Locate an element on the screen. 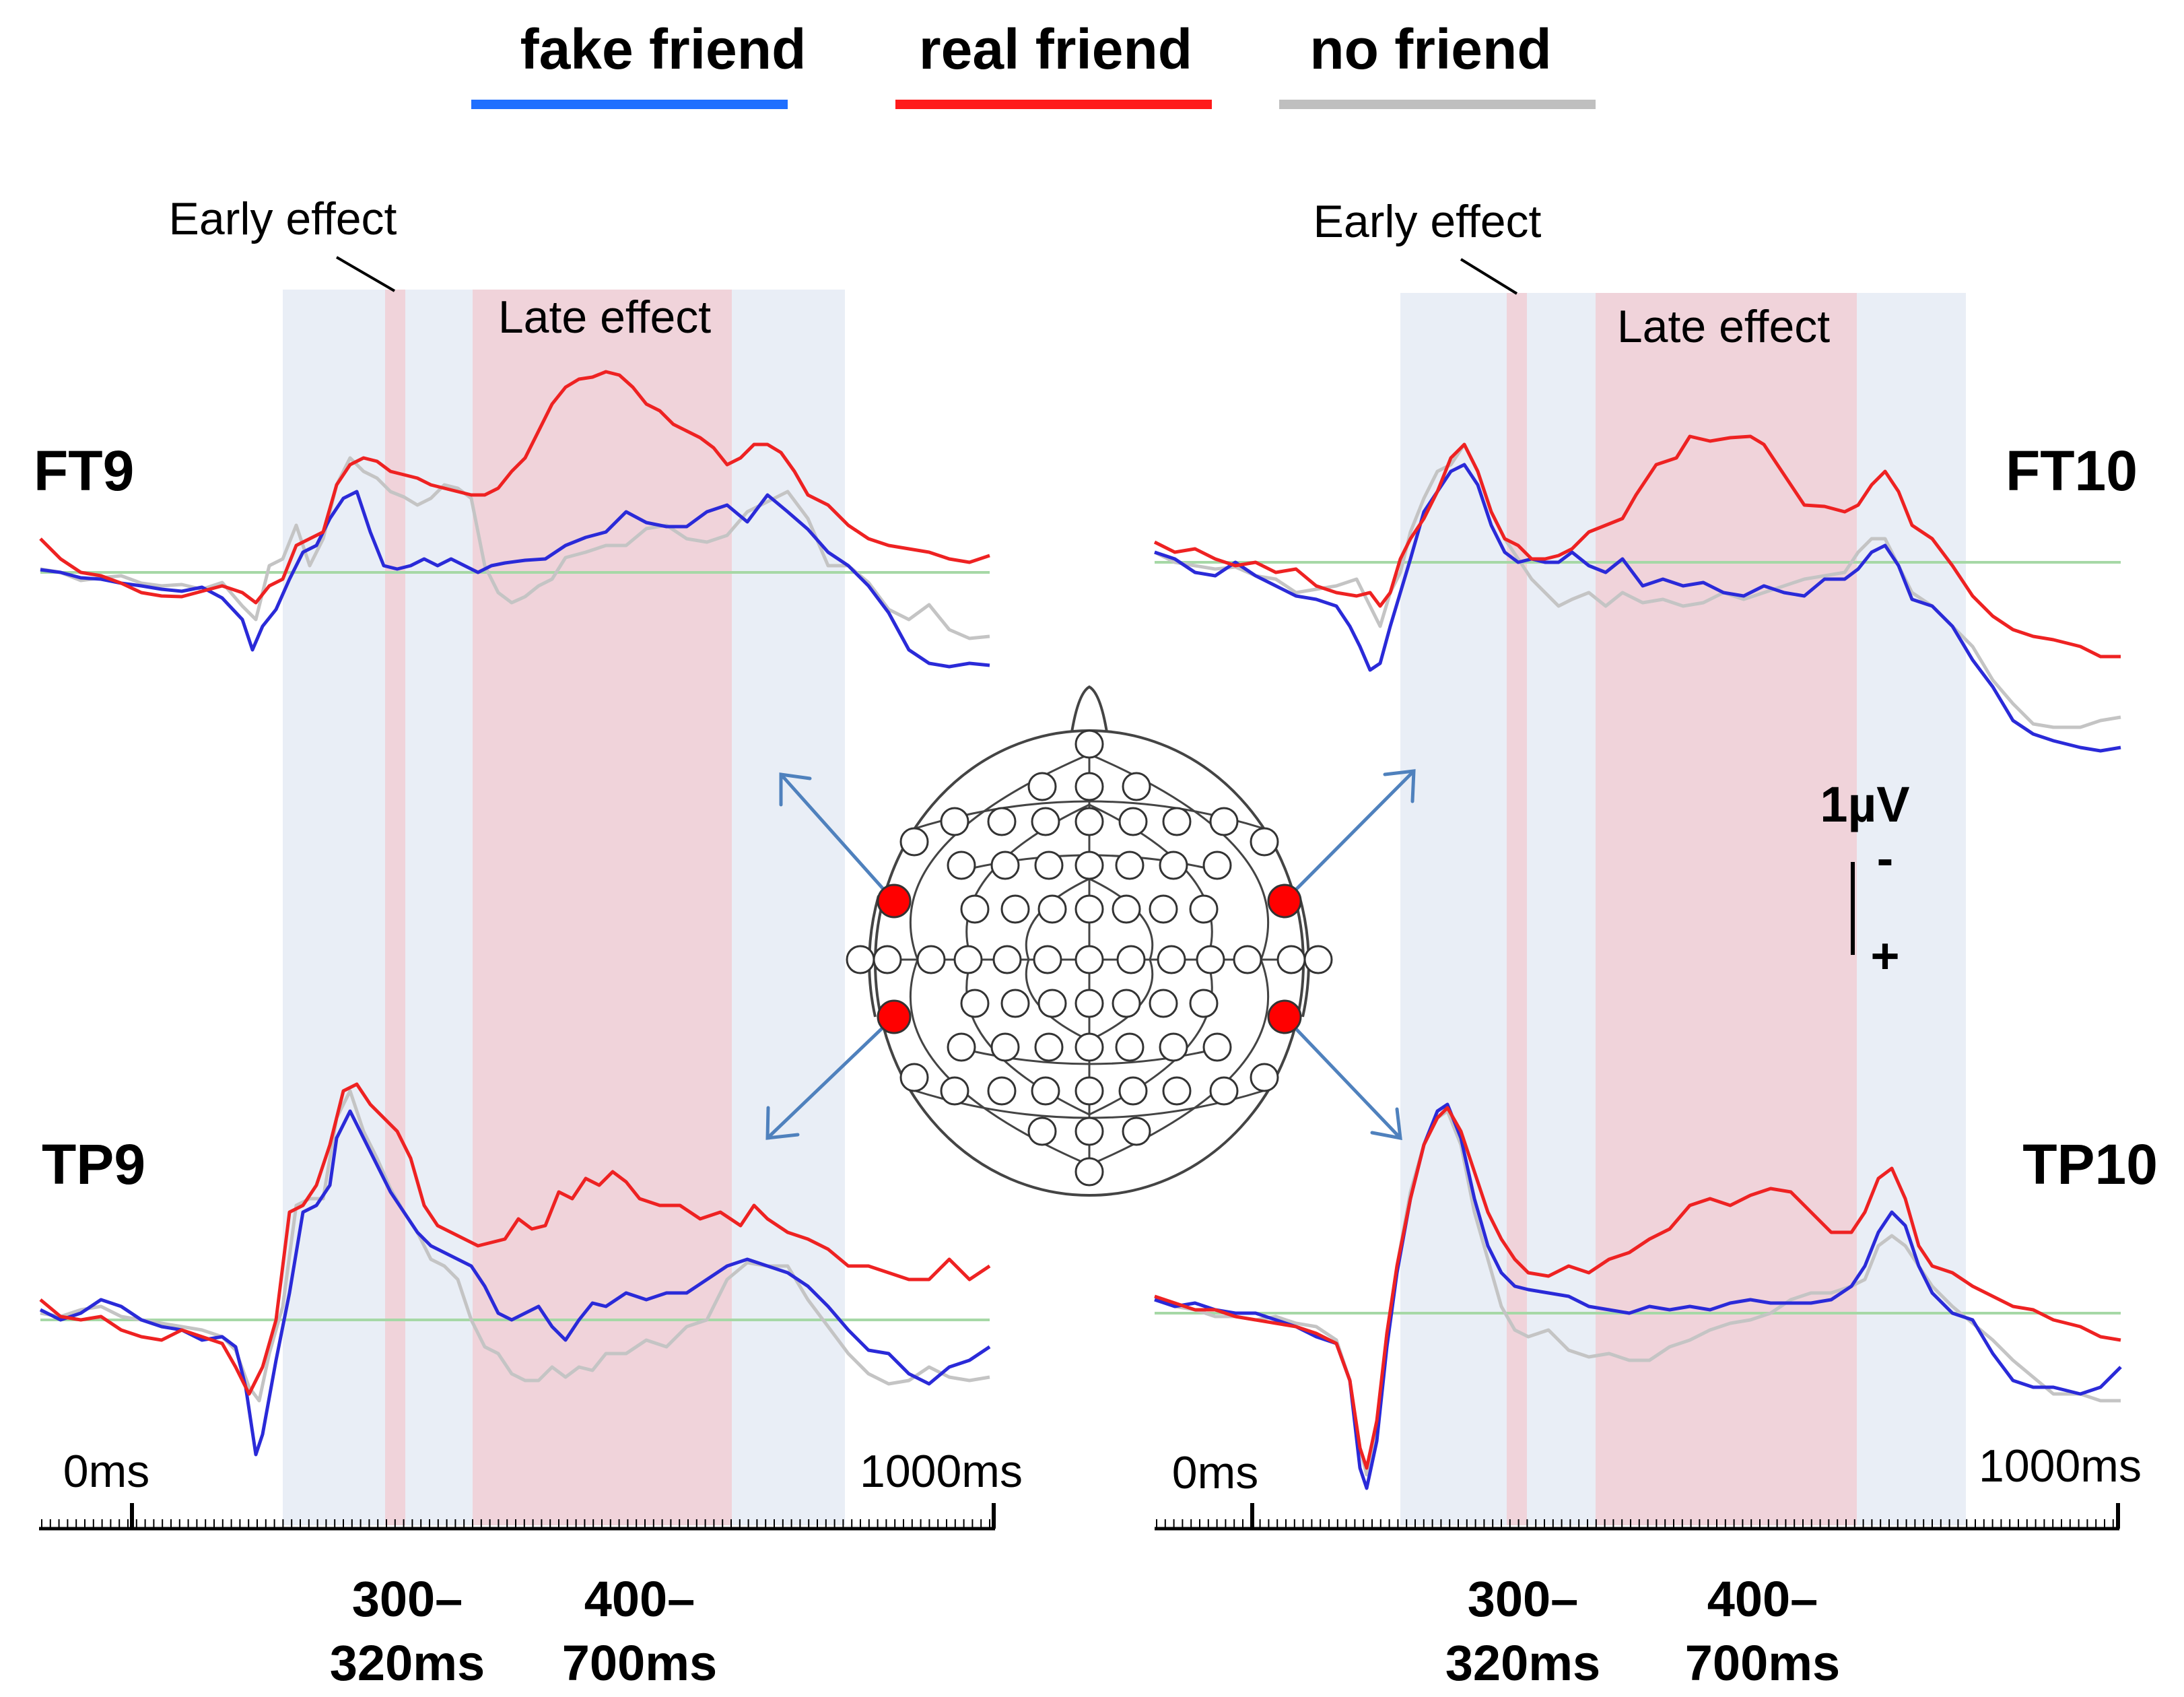 This screenshot has height=1697, width=2184. right-late-tick-label: 400– 700ms is located at coordinates (1763, 1631).